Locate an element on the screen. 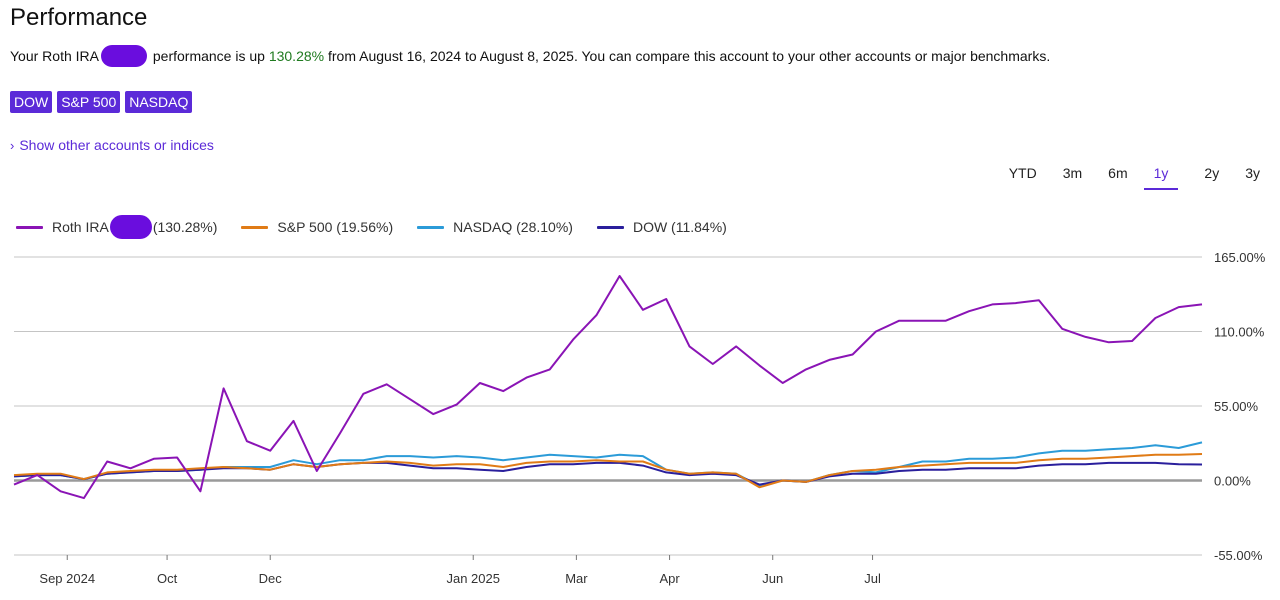 The width and height of the screenshot is (1280, 600). legend-label-sp500: S&P 500 (19.56%) is located at coordinates (335, 227).